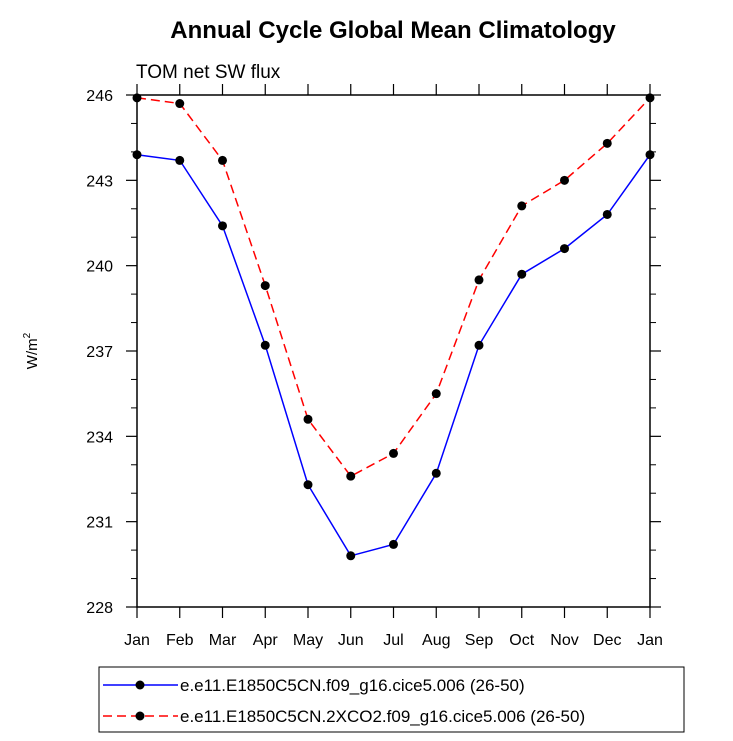  I want to click on x-tick-label: Aug, so click(436, 640).